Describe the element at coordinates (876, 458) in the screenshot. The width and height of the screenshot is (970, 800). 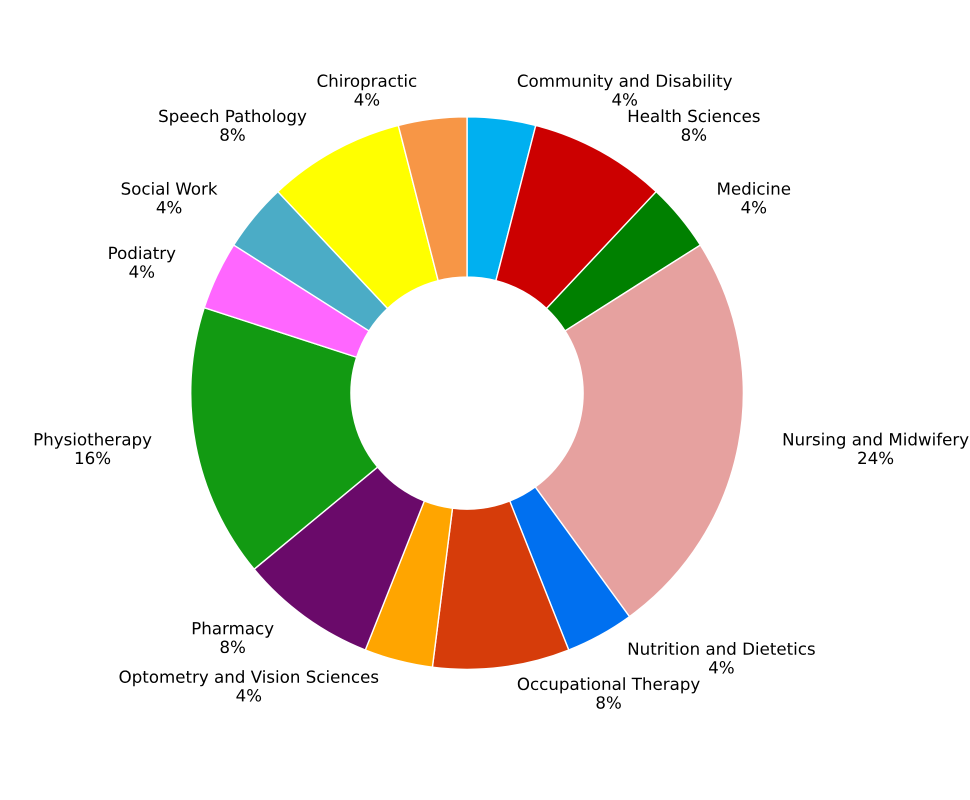
I see `data-label: 24%` at that location.